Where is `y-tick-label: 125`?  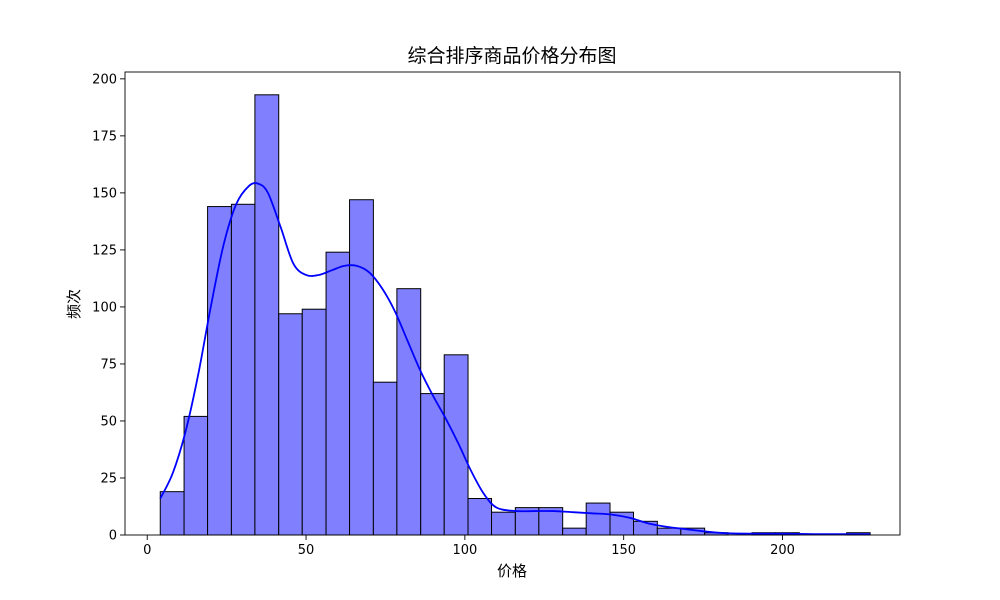 y-tick-label: 125 is located at coordinates (104, 250).